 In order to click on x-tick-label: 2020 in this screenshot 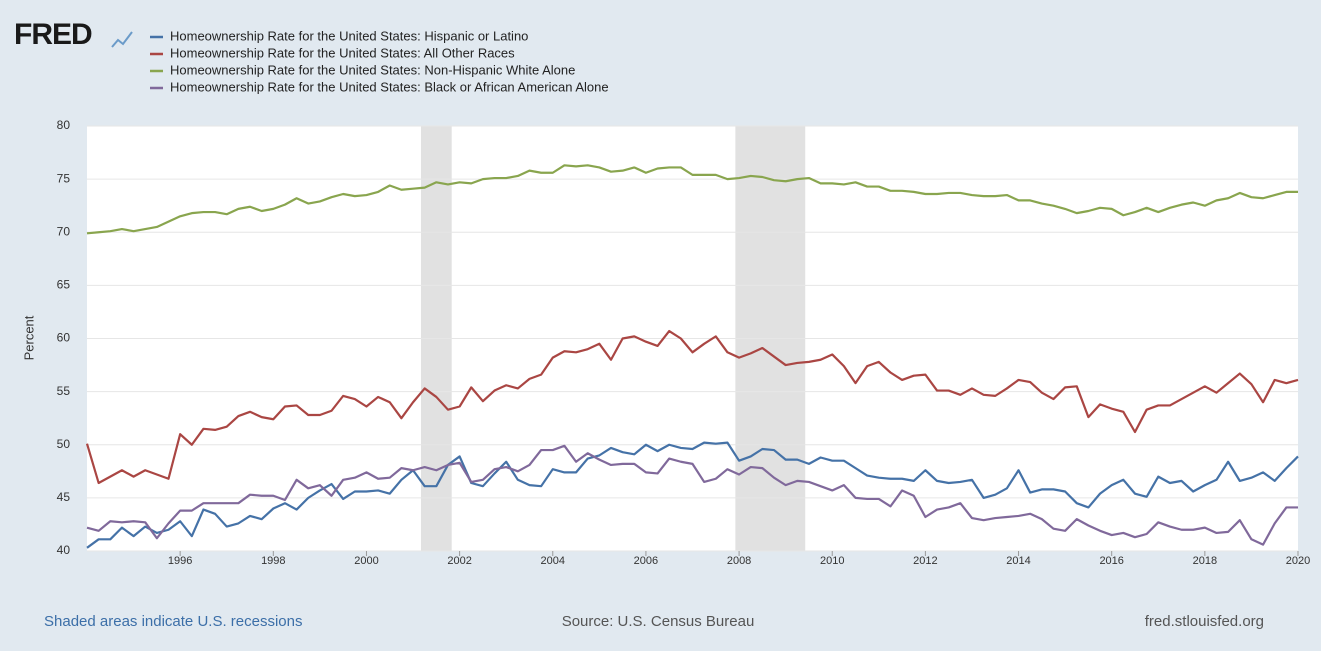, I will do `click(1298, 561)`.